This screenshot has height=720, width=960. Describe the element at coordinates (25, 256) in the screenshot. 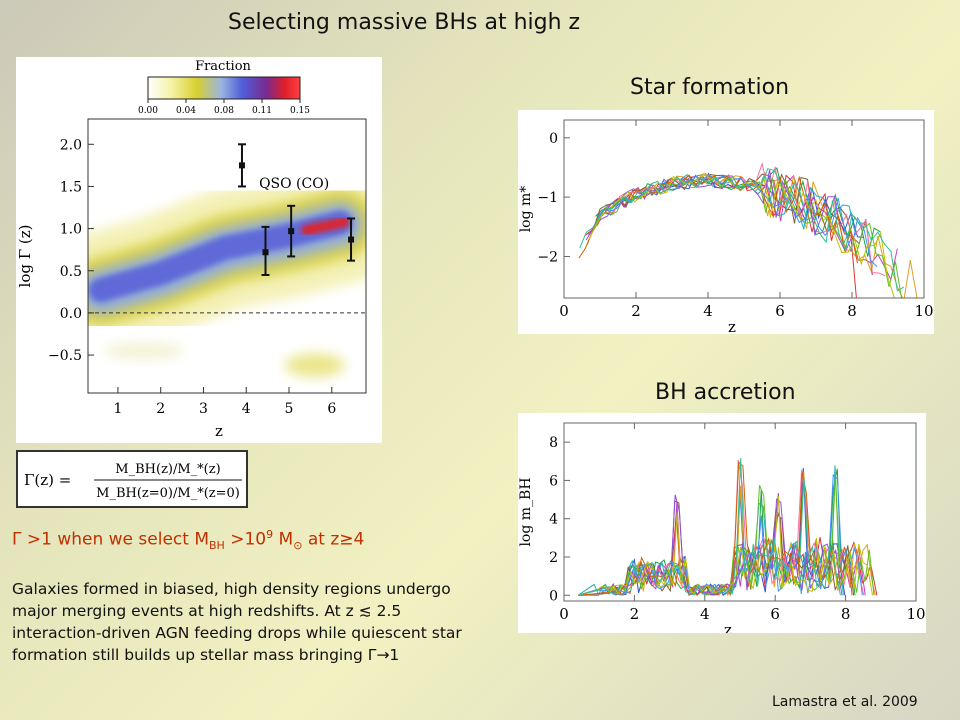

I see `y-axis-label: log Γ (z)` at that location.